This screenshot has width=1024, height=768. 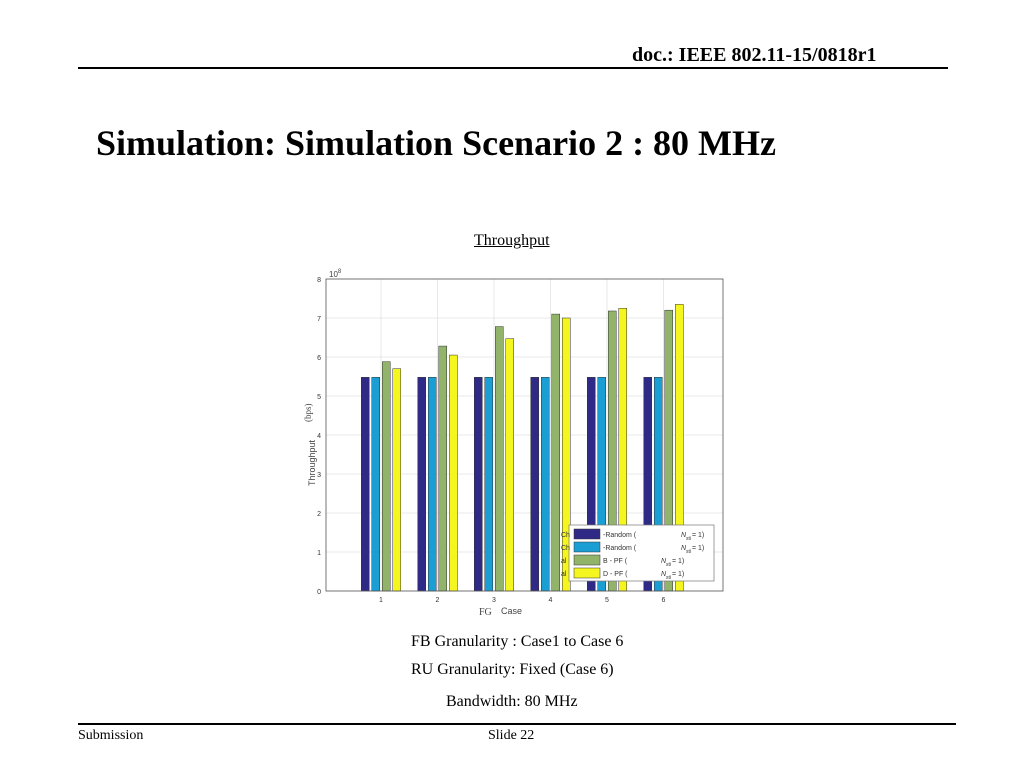 I want to click on x-tick-labels: 1 2 3 4 5 6, so click(x=522, y=600).